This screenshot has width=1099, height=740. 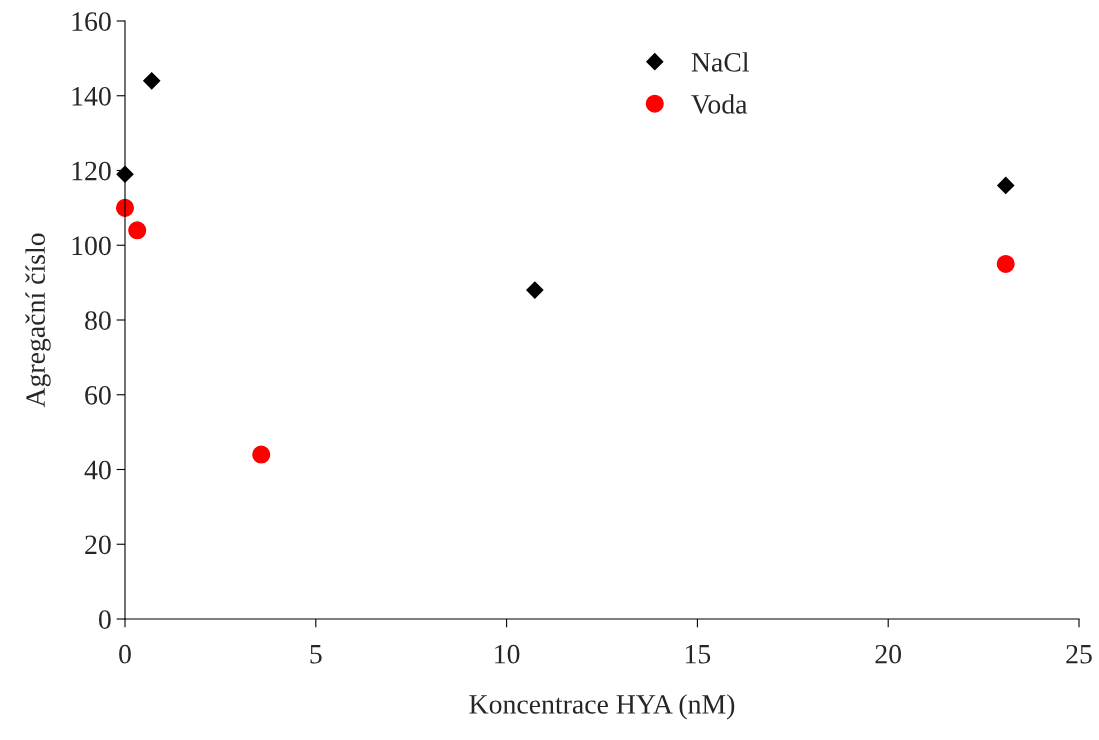 What do you see at coordinates (104, 619) in the screenshot?
I see `y-tick-label: 0` at bounding box center [104, 619].